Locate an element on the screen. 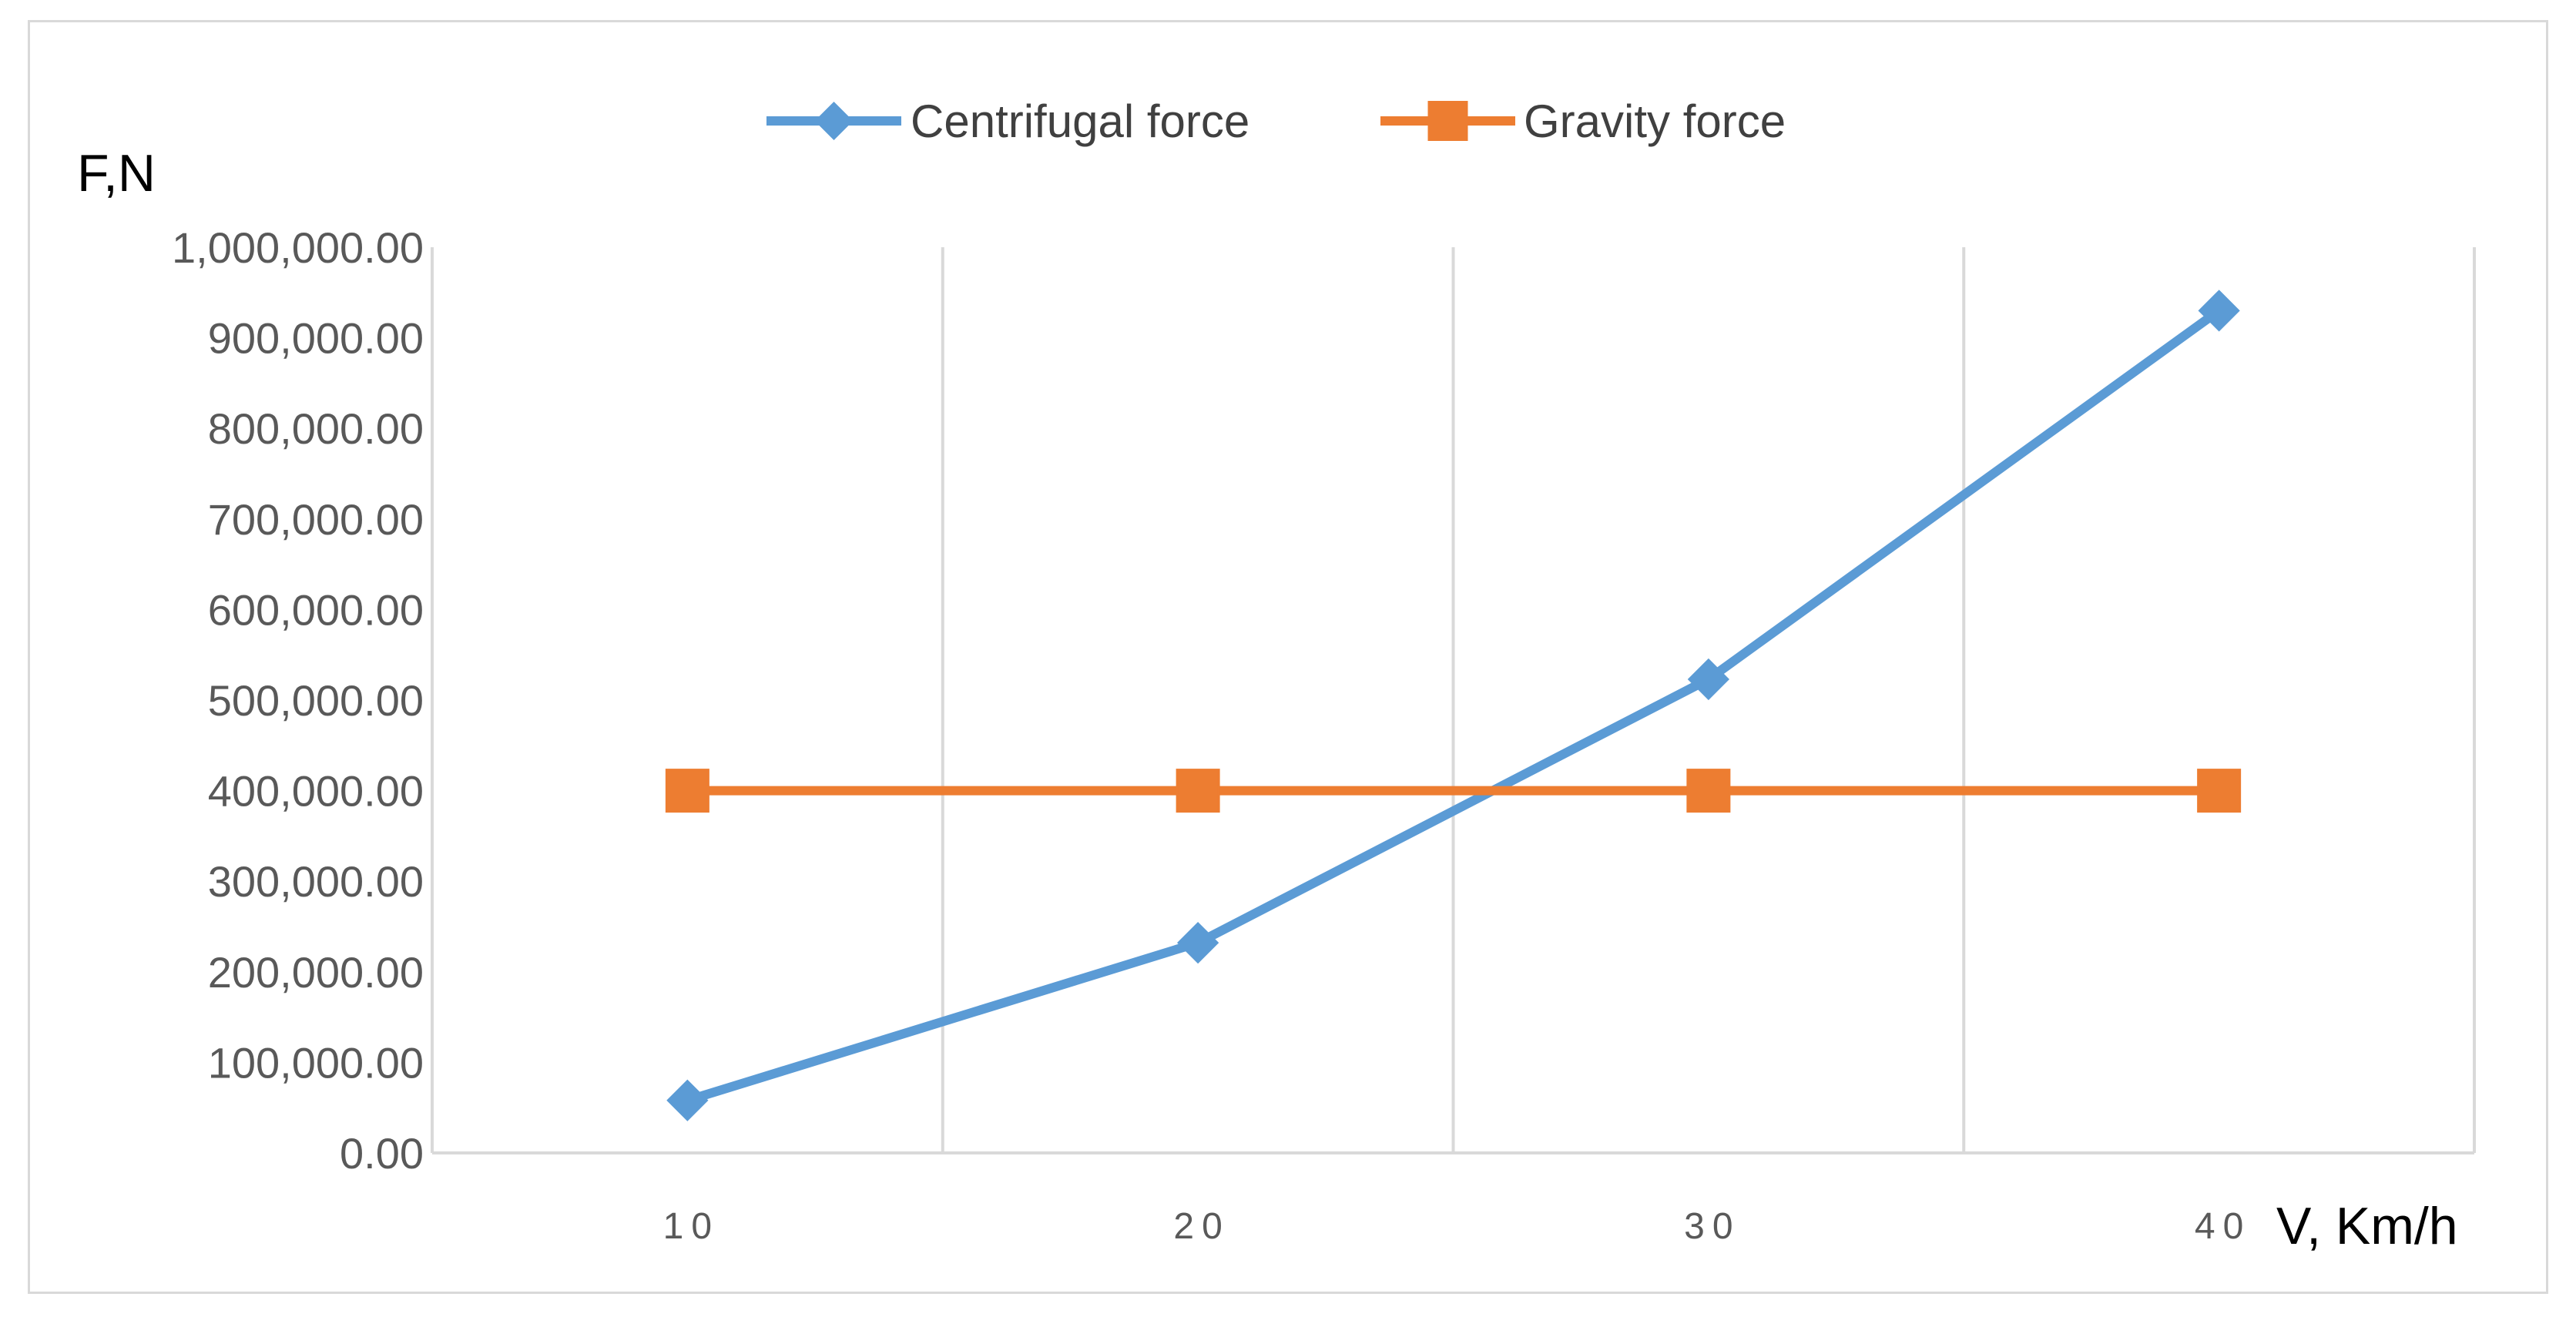  y-tick-label: 800,000.00 is located at coordinates (316, 428).